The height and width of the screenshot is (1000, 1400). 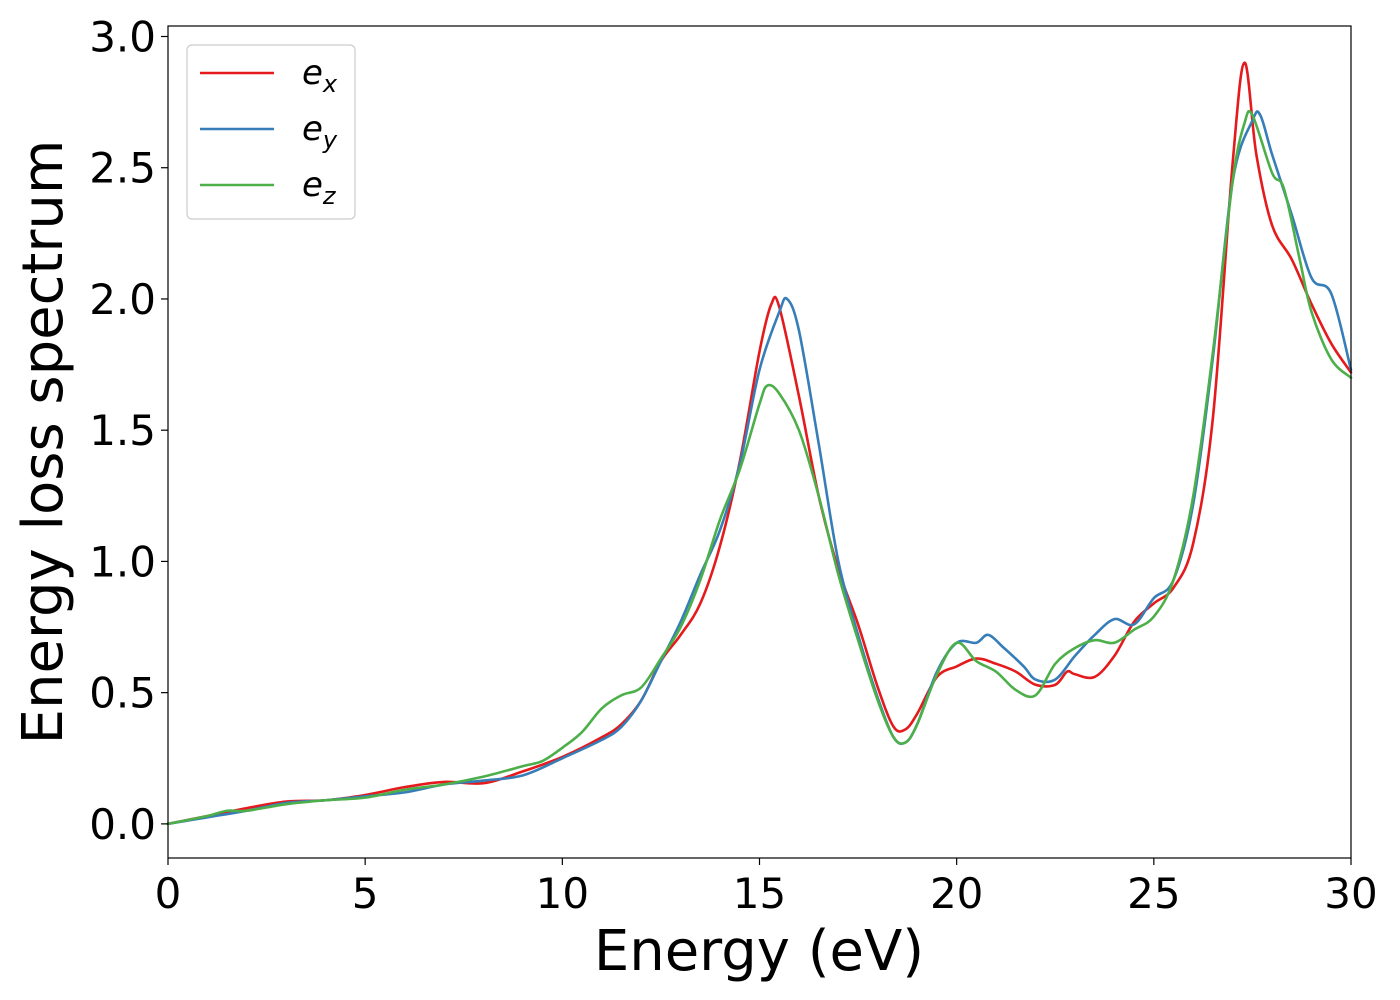 What do you see at coordinates (122, 693) in the screenshot?
I see `y-tick-label: 0.5` at bounding box center [122, 693].